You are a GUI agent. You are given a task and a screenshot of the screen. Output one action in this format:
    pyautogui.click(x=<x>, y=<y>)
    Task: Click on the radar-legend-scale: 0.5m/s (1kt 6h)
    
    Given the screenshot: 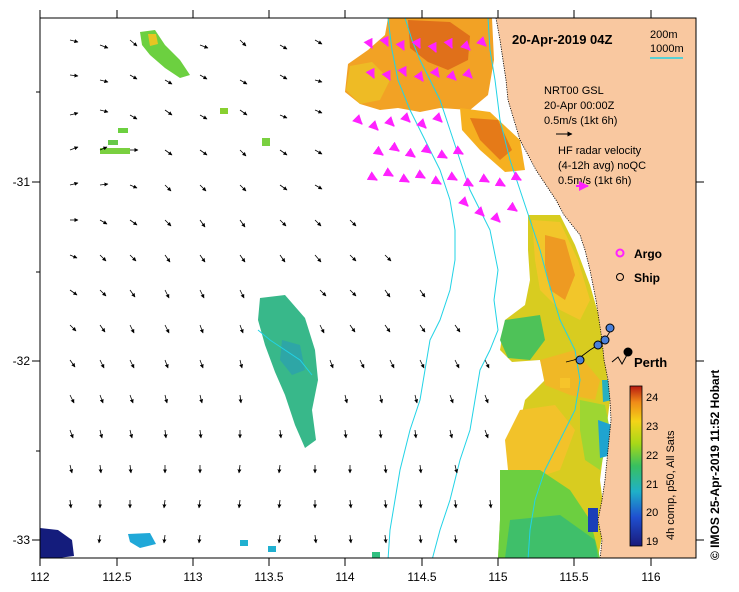 What is the action you would take?
    pyautogui.click(x=594, y=181)
    